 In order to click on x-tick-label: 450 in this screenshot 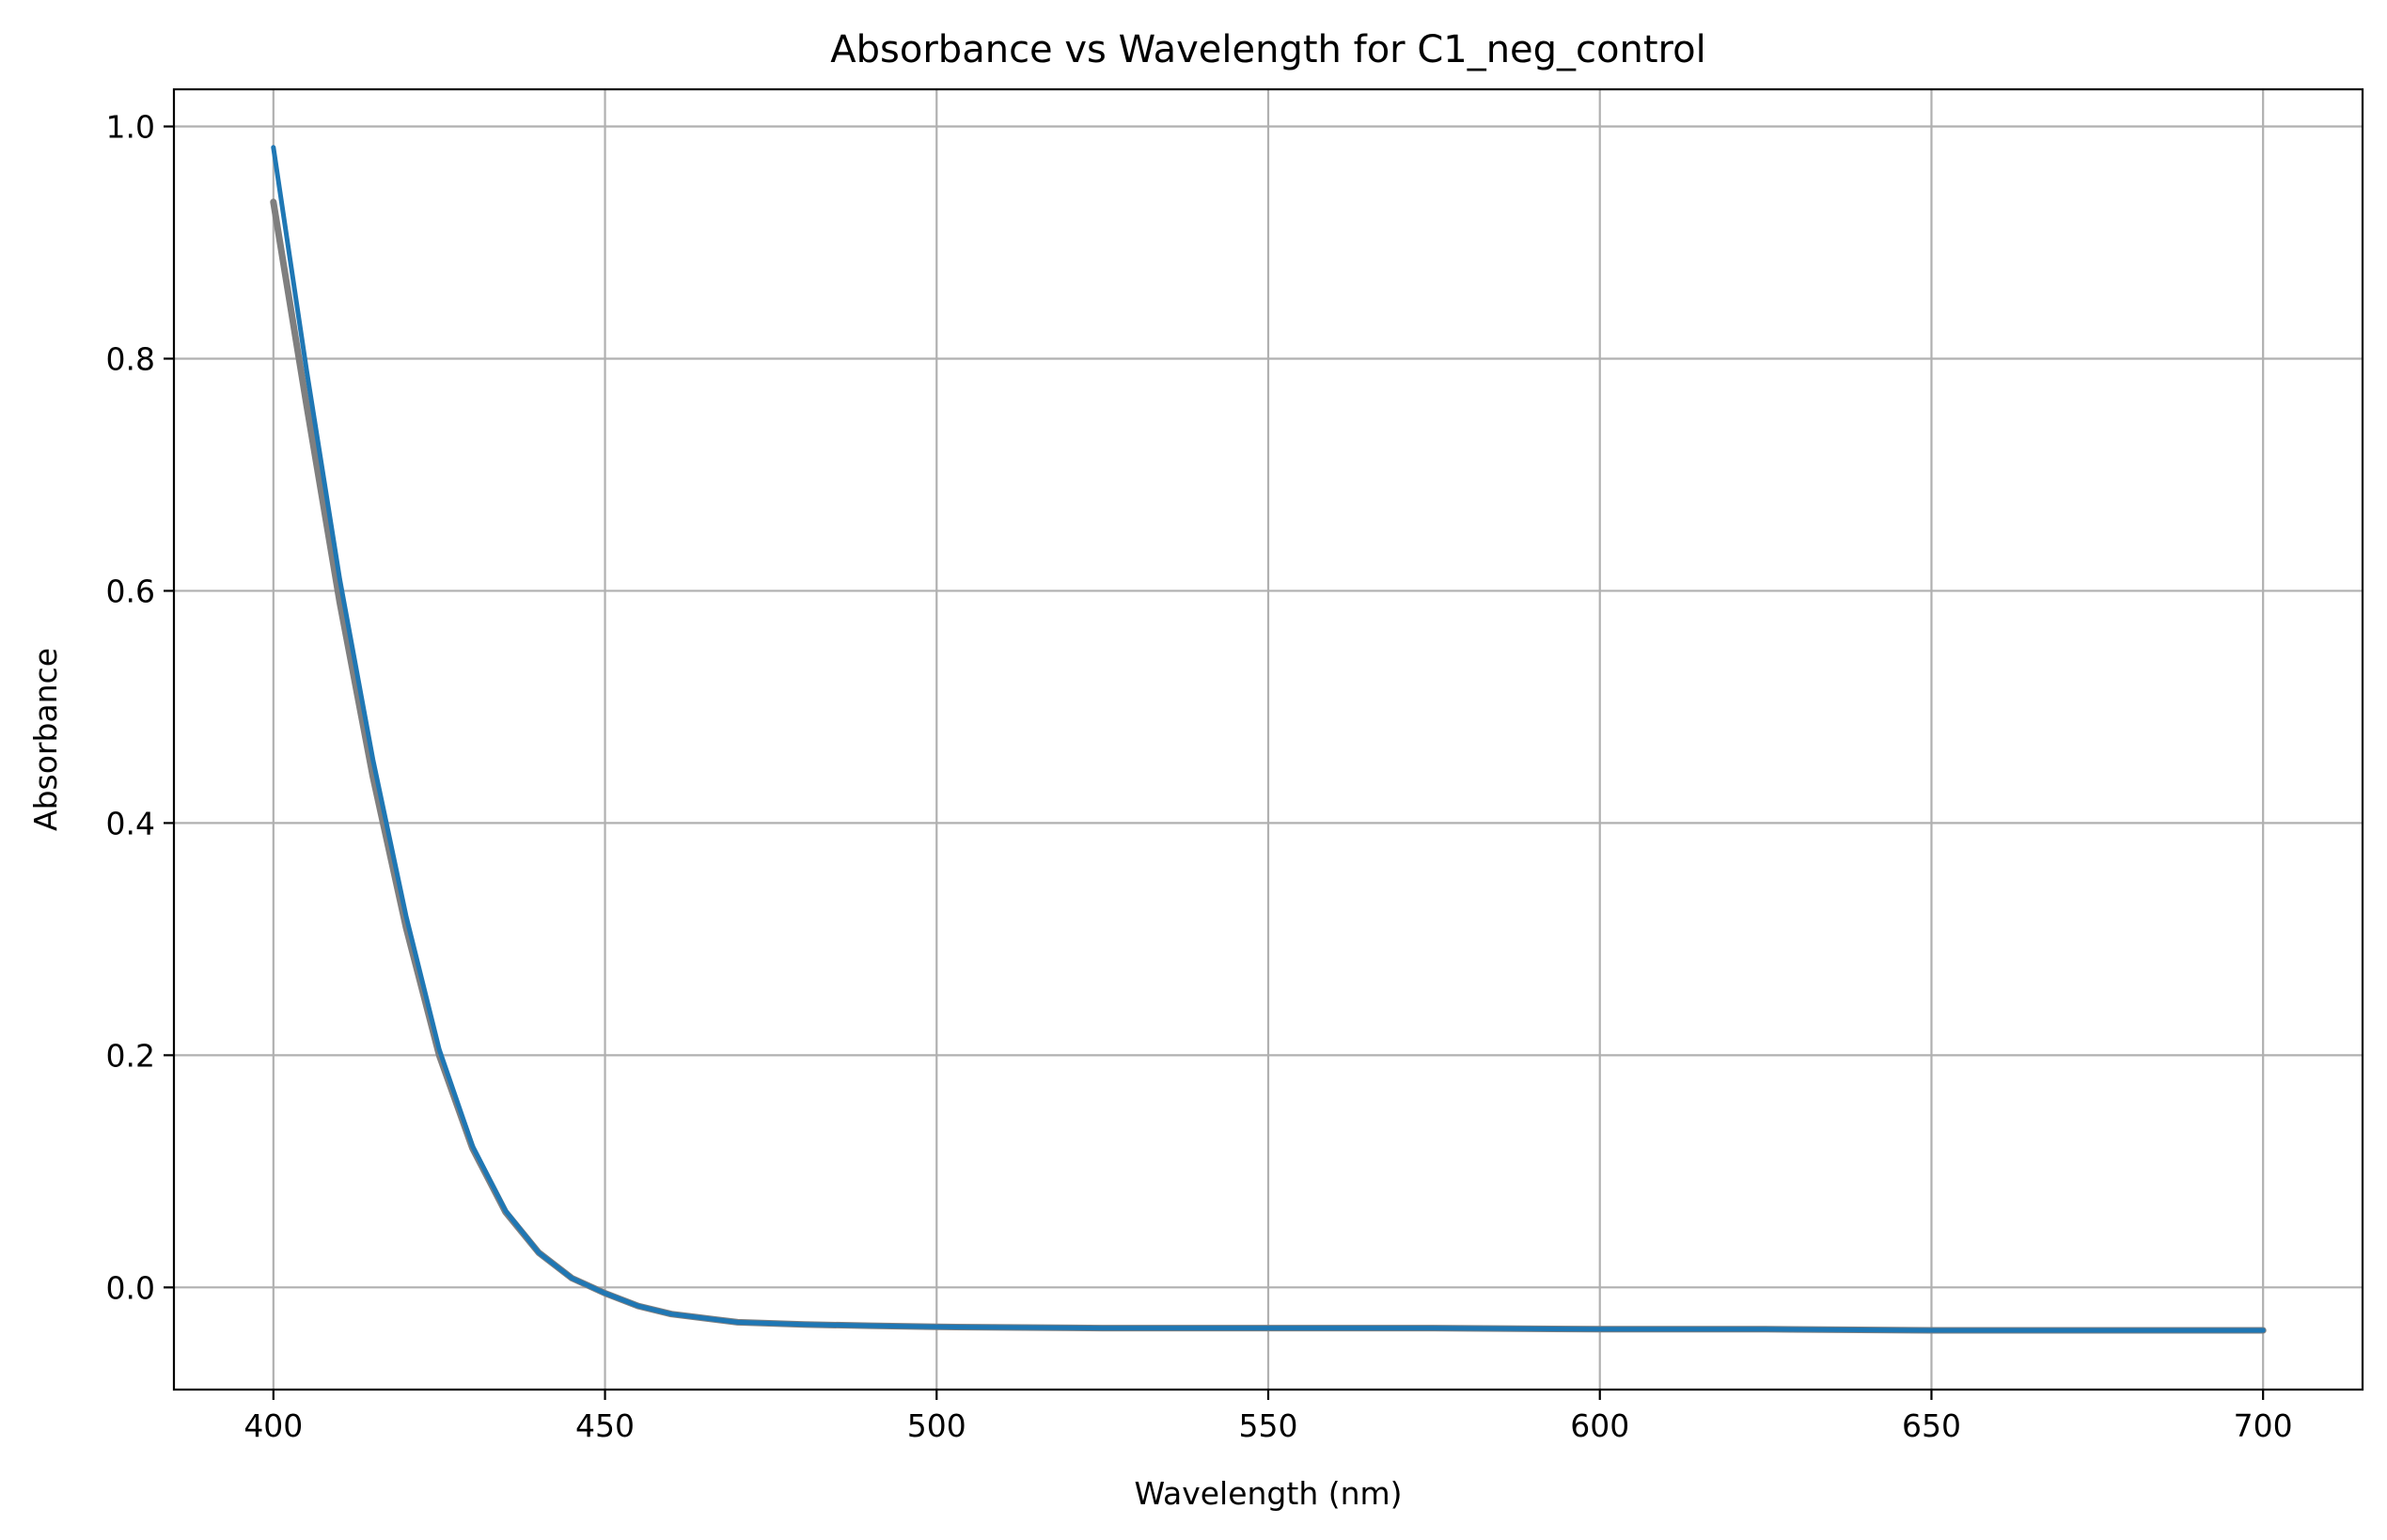, I will do `click(605, 1425)`.